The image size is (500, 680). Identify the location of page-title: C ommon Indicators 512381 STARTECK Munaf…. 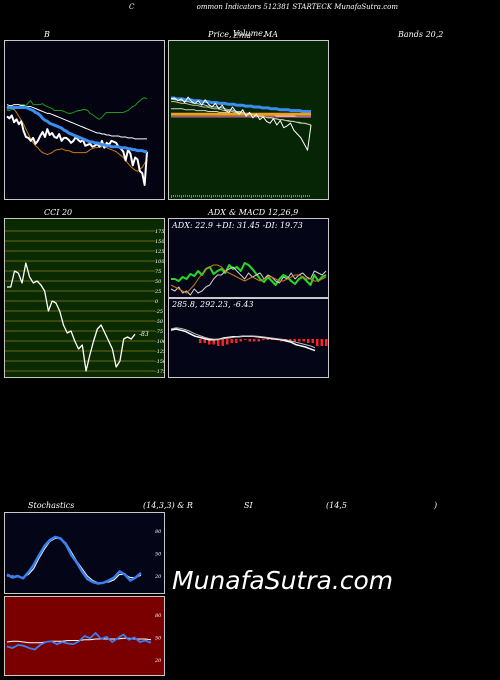
(263, 7).